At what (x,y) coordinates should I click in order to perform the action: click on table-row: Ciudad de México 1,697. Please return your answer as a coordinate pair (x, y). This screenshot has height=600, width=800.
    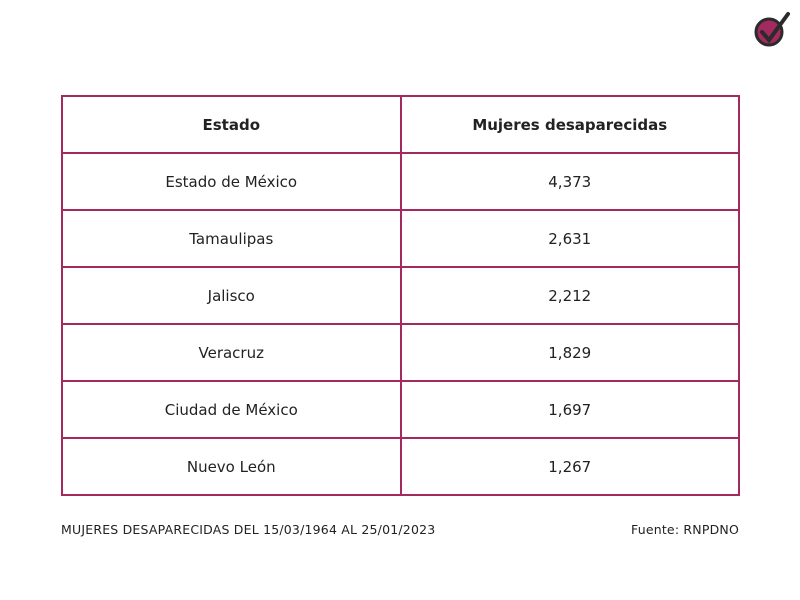
    Looking at the image, I should click on (400, 409).